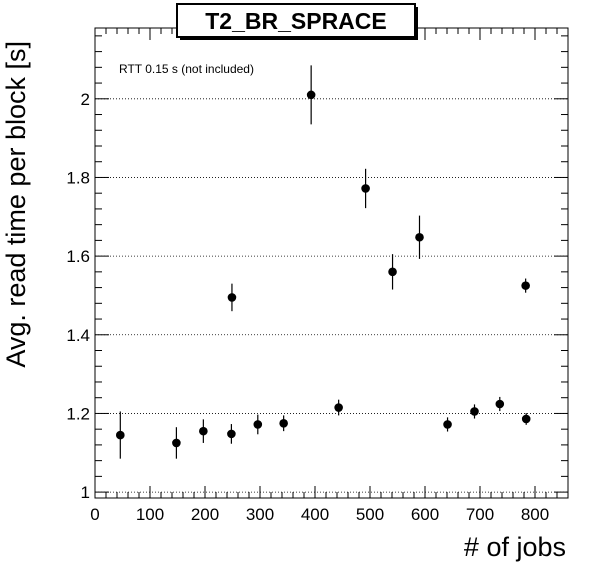 This screenshot has width=596, height=572. I want to click on title-box, so click(296, 20).